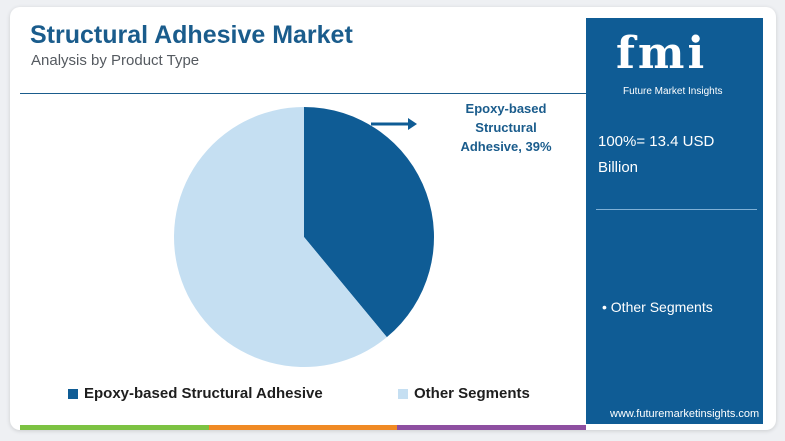 This screenshot has width=785, height=441. Describe the element at coordinates (506, 146) in the screenshot. I see `callout-line-3: Adhesive, 39%` at that location.